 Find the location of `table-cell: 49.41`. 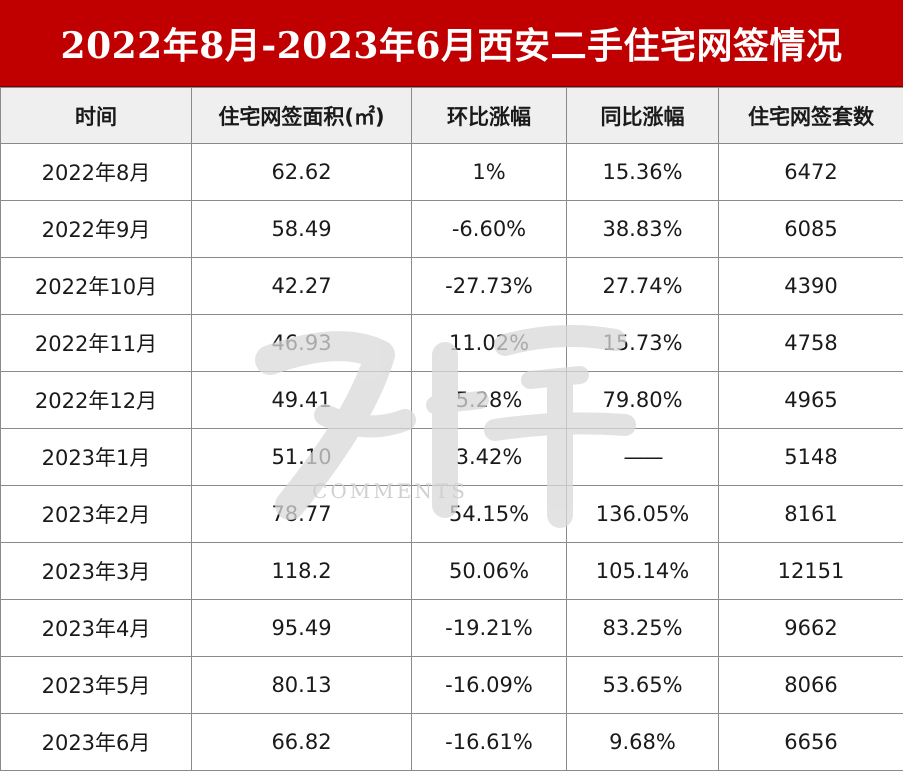

table-cell: 49.41 is located at coordinates (302, 400).